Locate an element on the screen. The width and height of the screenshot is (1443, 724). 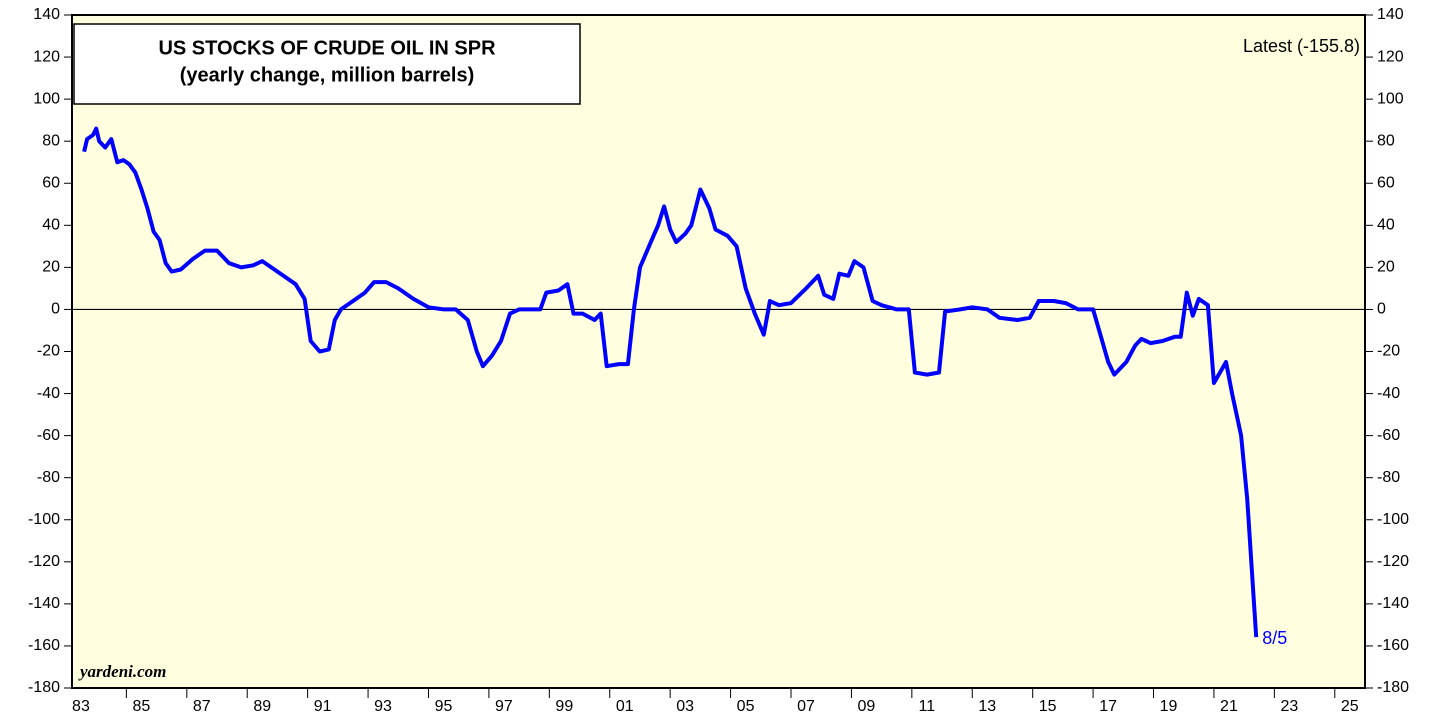
x-tick-label: 99 is located at coordinates (564, 706).